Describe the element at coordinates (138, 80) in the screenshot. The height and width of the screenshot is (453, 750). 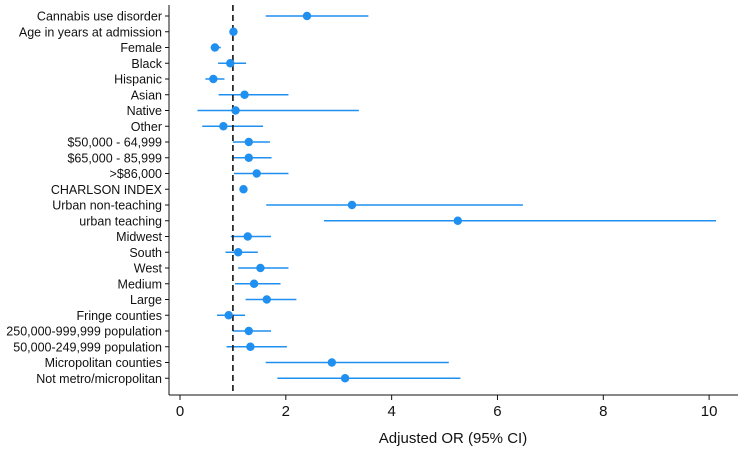
I see `row-label: Hispanic` at that location.